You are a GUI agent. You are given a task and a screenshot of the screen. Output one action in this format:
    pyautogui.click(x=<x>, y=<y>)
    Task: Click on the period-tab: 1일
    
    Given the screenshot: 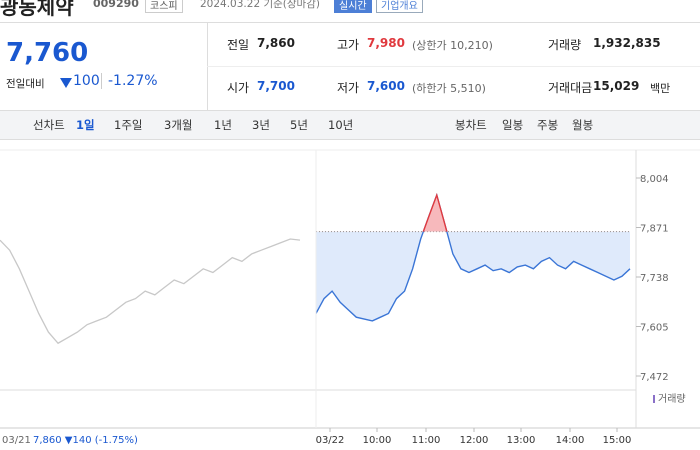 What is the action you would take?
    pyautogui.click(x=85, y=125)
    